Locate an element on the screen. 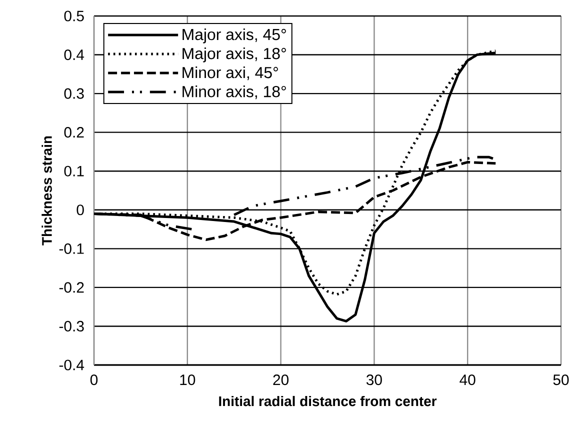  legend-label: Major axis, 45° is located at coordinates (234, 36).